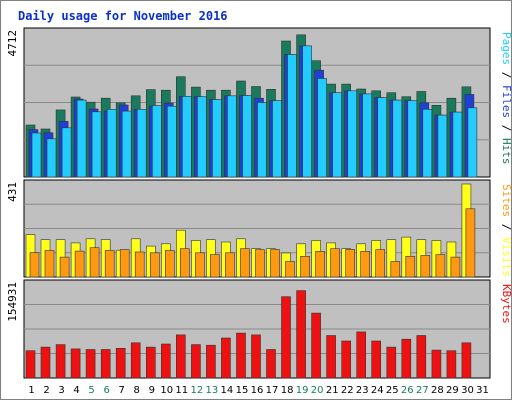 Image resolution: width=512 pixels, height=400 pixels. I want to click on panel-mid-legend: Sites / Visits, so click(506, 230).